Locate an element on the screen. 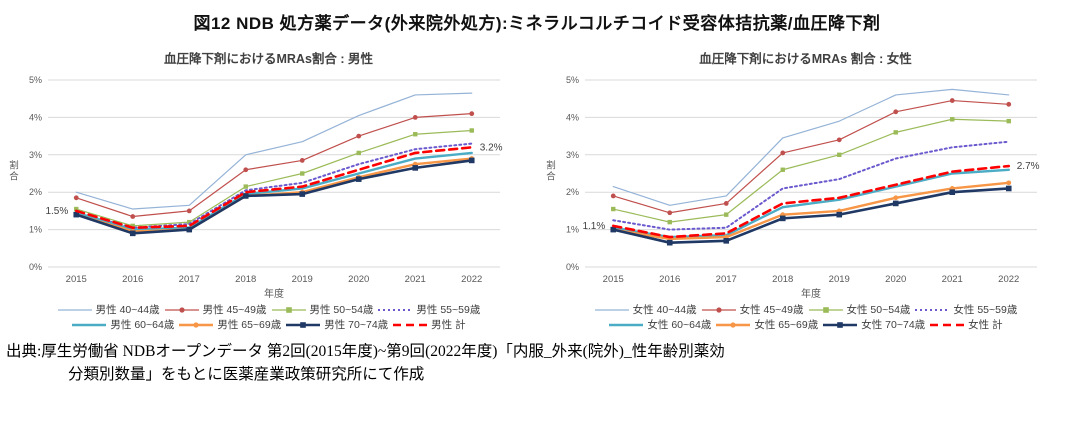  x-axis-title: 年度 is located at coordinates (811, 293).